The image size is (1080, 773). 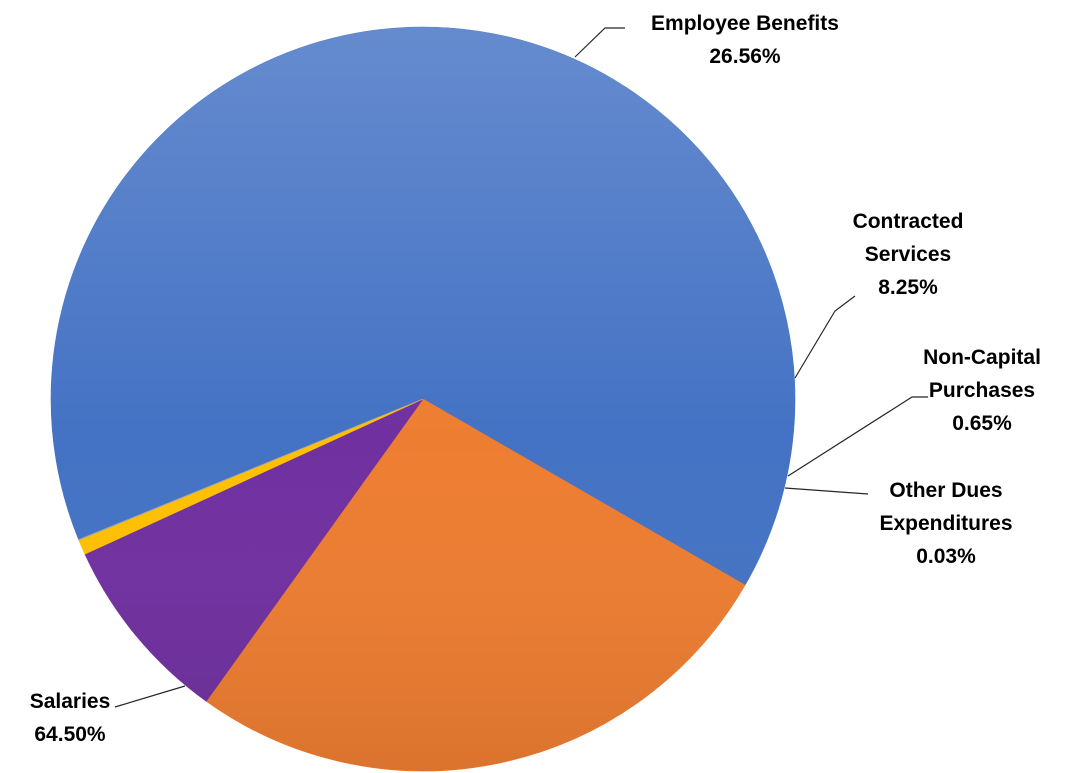 I want to click on data-label: Employee Benefits 26.56%, so click(x=745, y=40).